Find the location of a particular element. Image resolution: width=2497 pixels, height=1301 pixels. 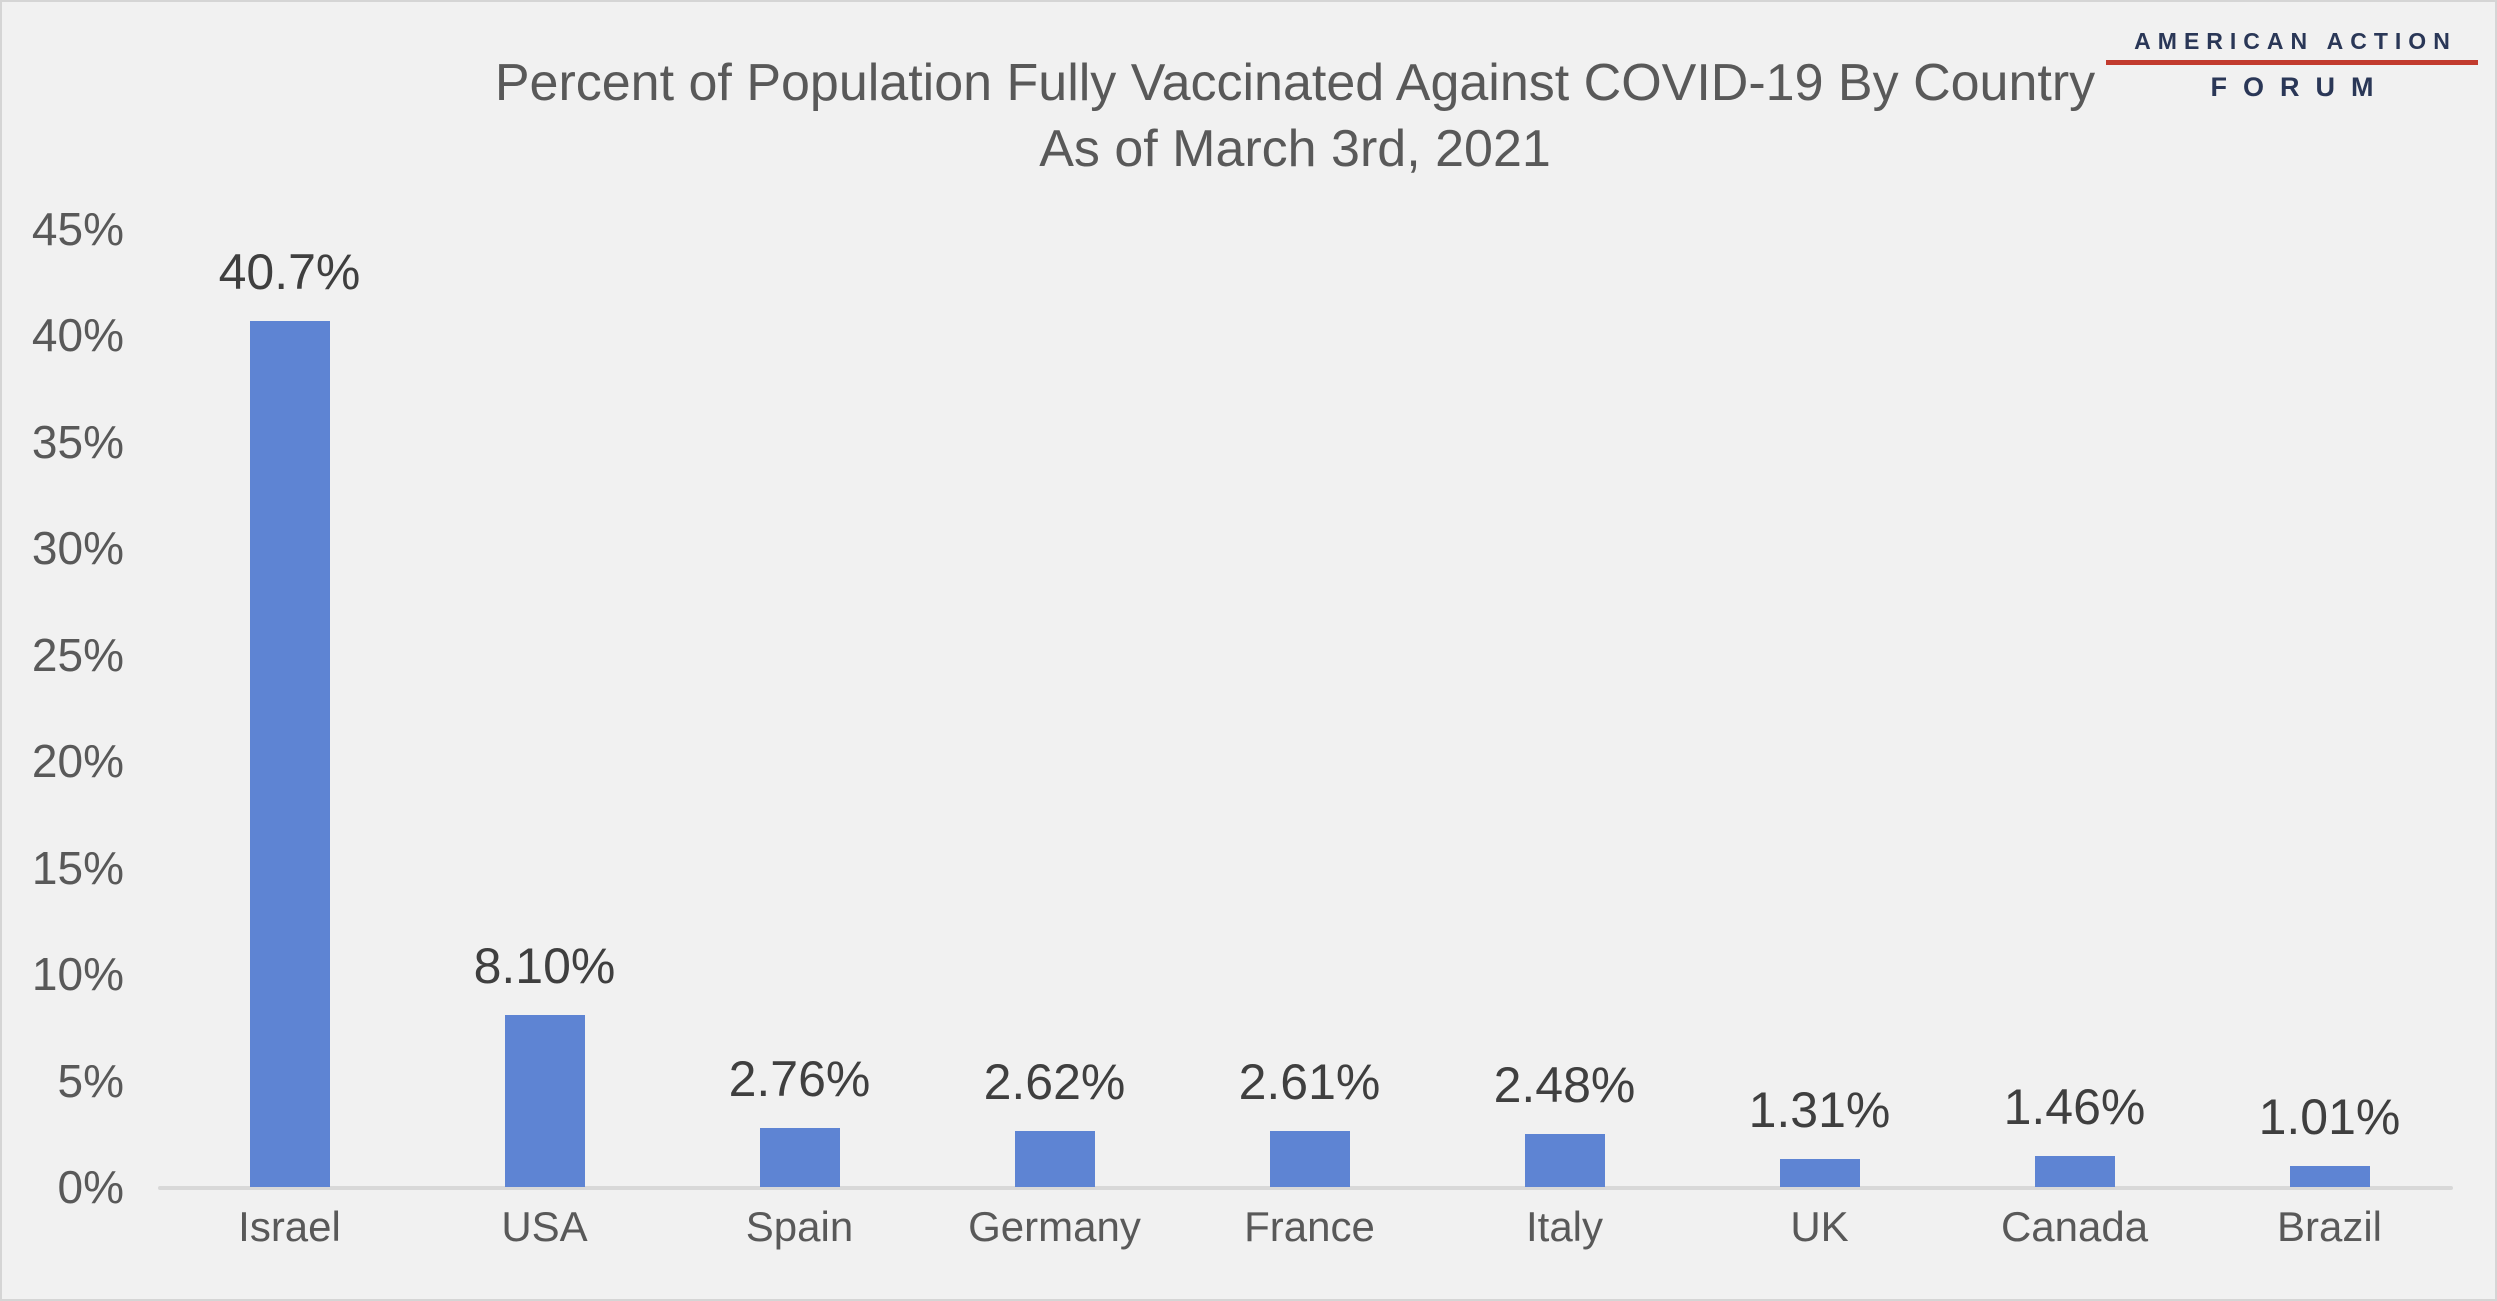

category-label-spain: Spain is located at coordinates (799, 1226).